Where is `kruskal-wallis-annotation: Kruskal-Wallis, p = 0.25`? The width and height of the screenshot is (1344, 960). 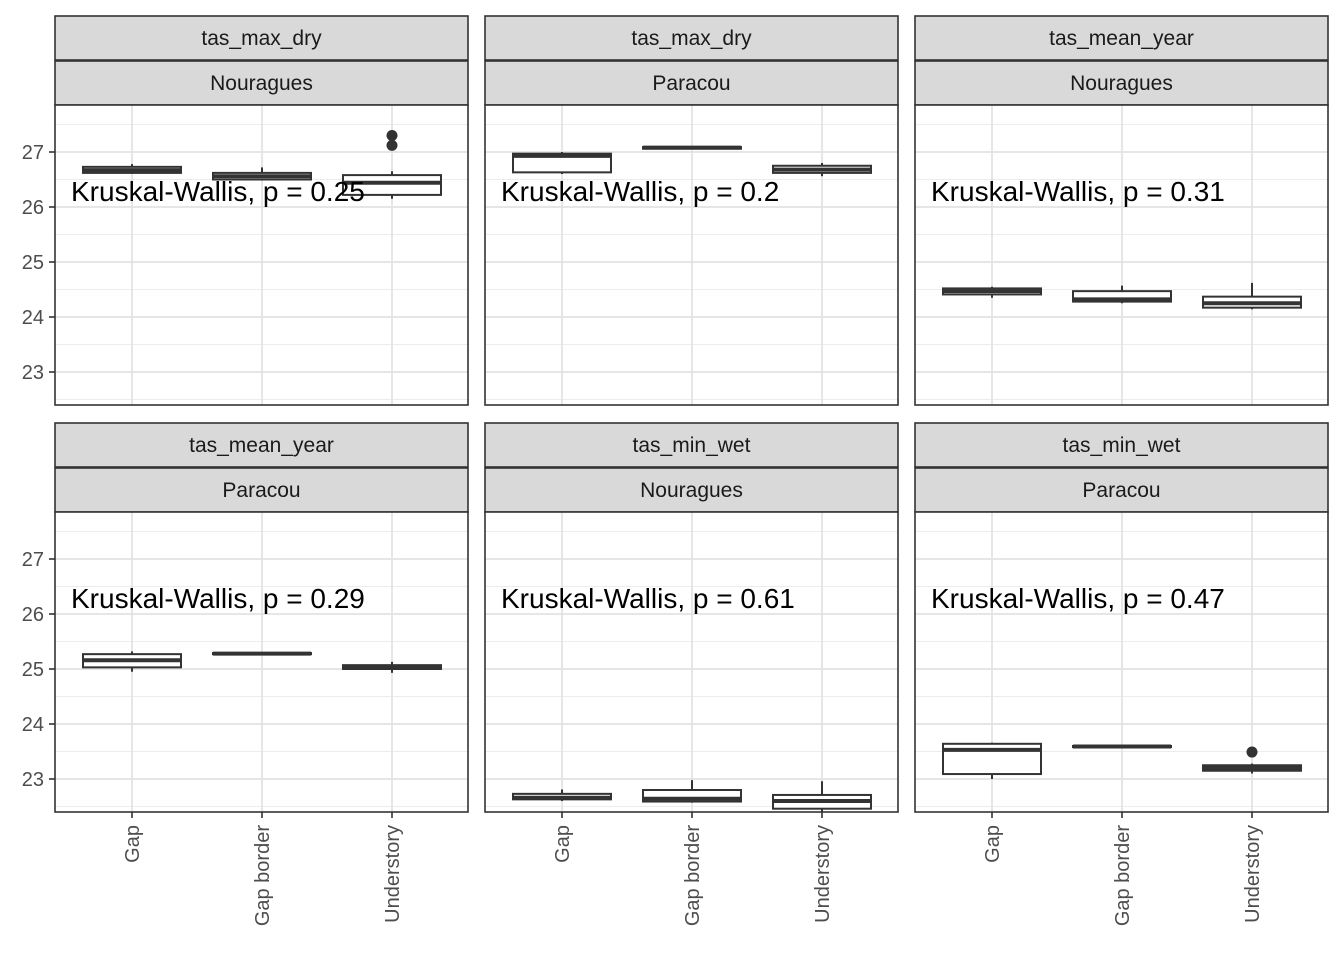
kruskal-wallis-annotation: Kruskal-Wallis, p = 0.25 is located at coordinates (218, 191).